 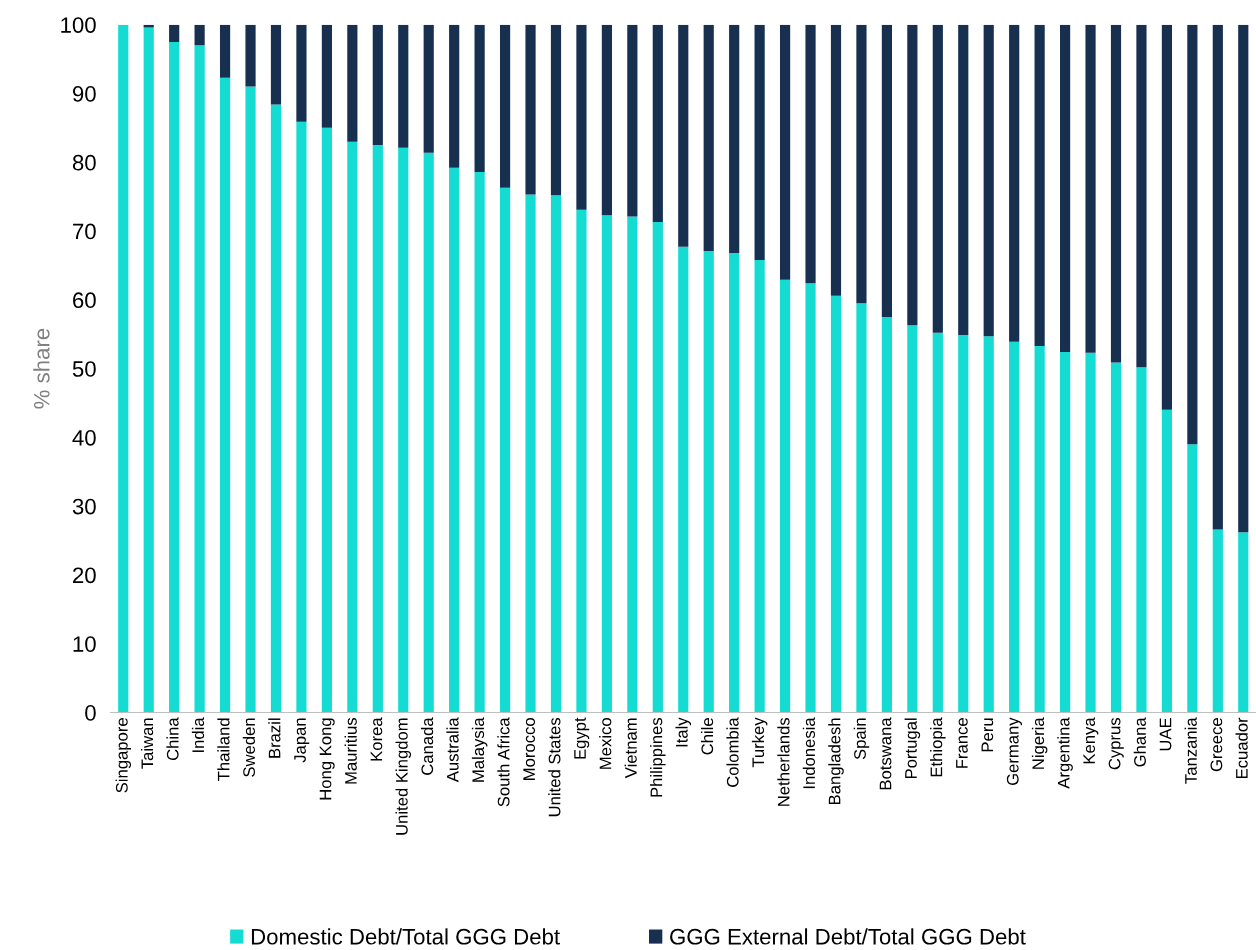 What do you see at coordinates (1039, 743) in the screenshot?
I see `x-tick-label: Nigeria` at bounding box center [1039, 743].